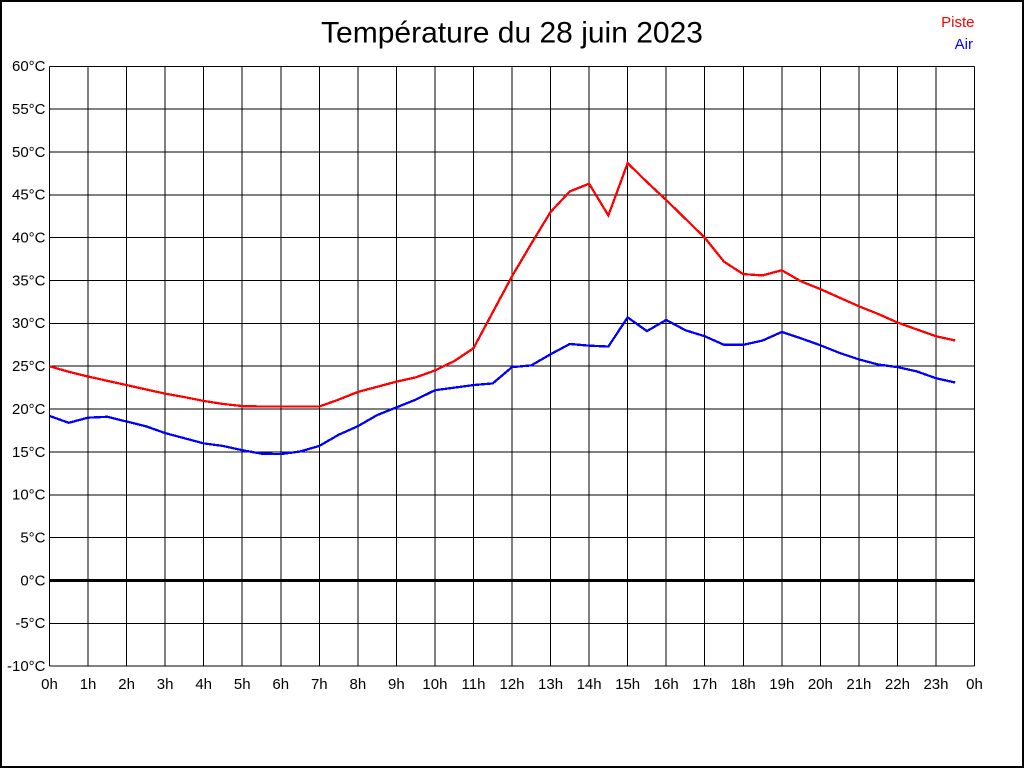 The image size is (1024, 768). What do you see at coordinates (396, 684) in the screenshot?
I see `svg-text: 9h` at bounding box center [396, 684].